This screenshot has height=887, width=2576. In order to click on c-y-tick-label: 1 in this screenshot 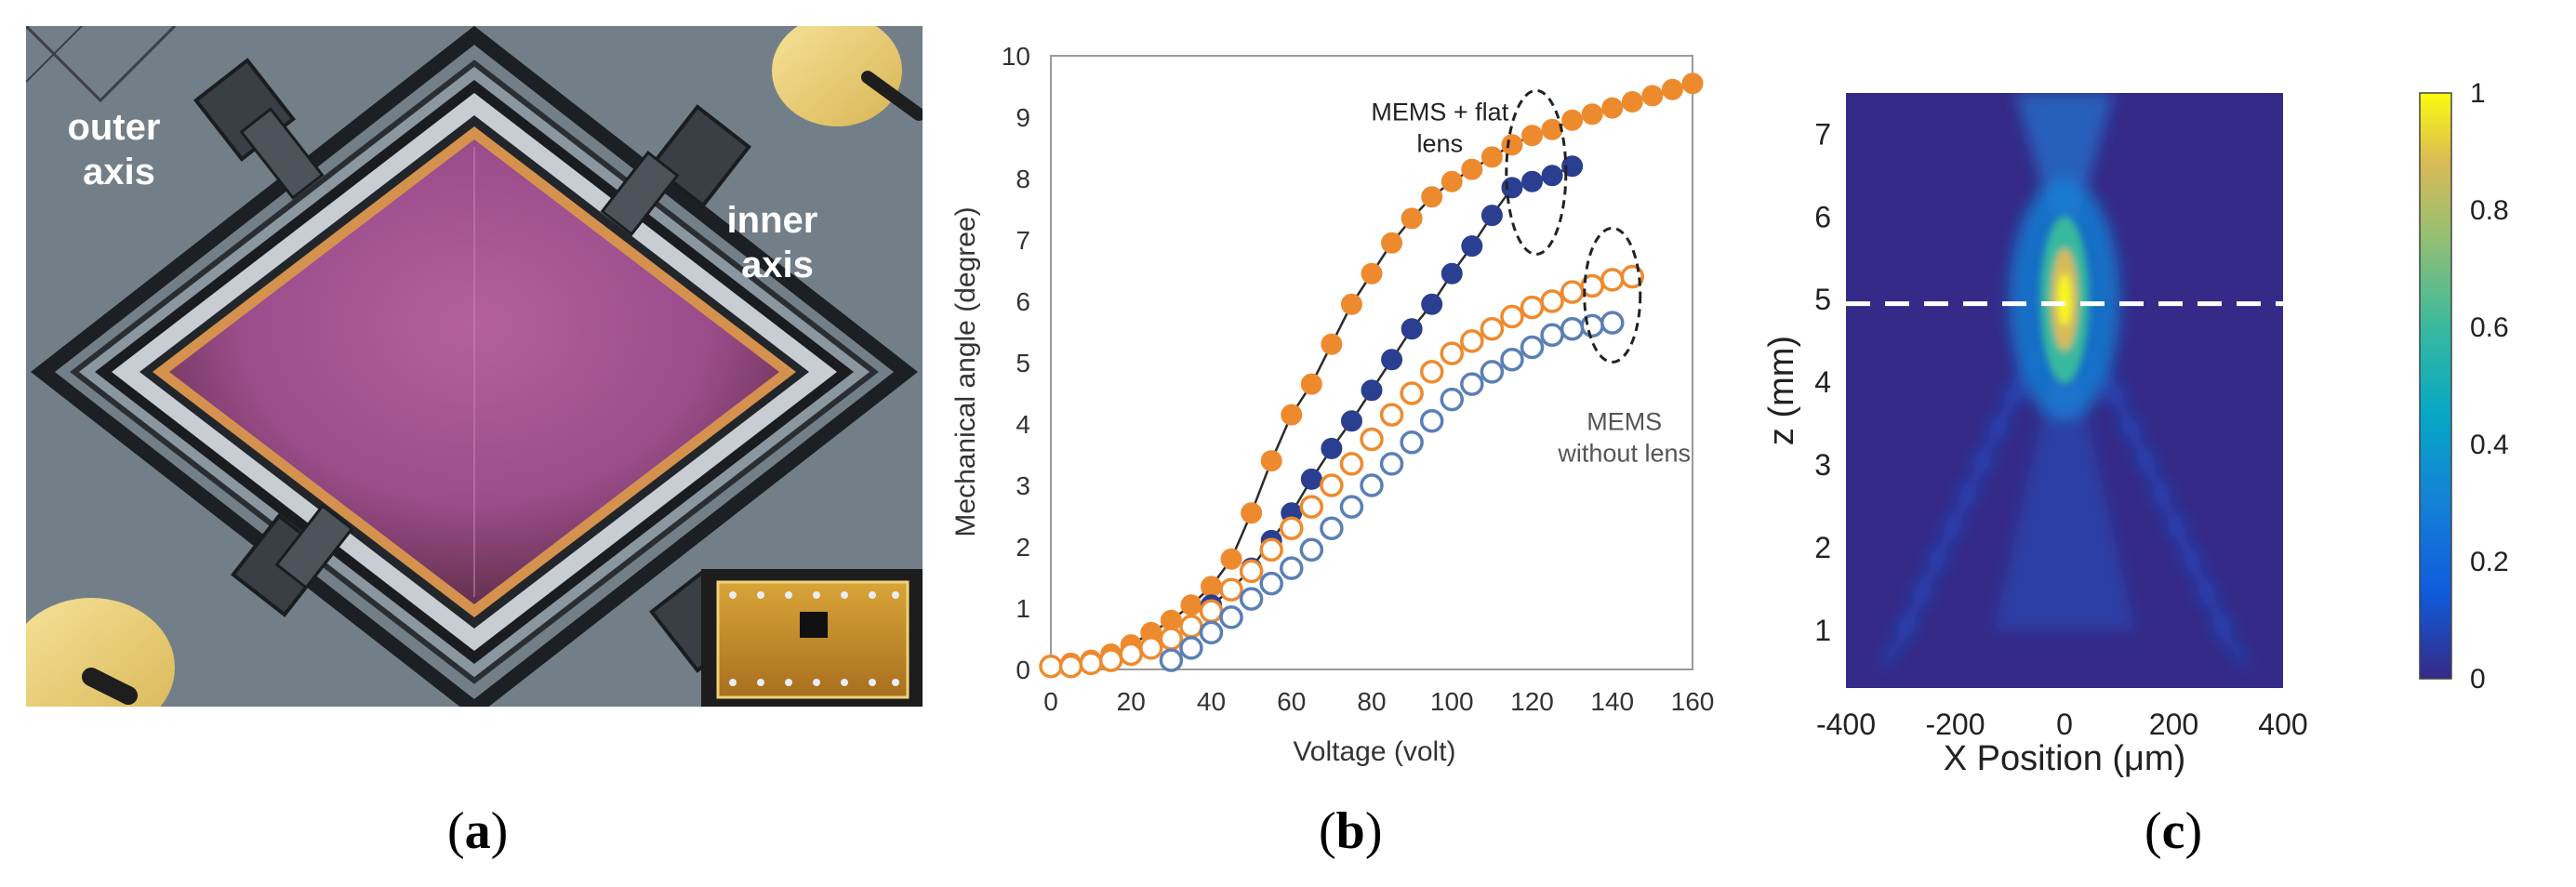, I will do `click(1822, 631)`.